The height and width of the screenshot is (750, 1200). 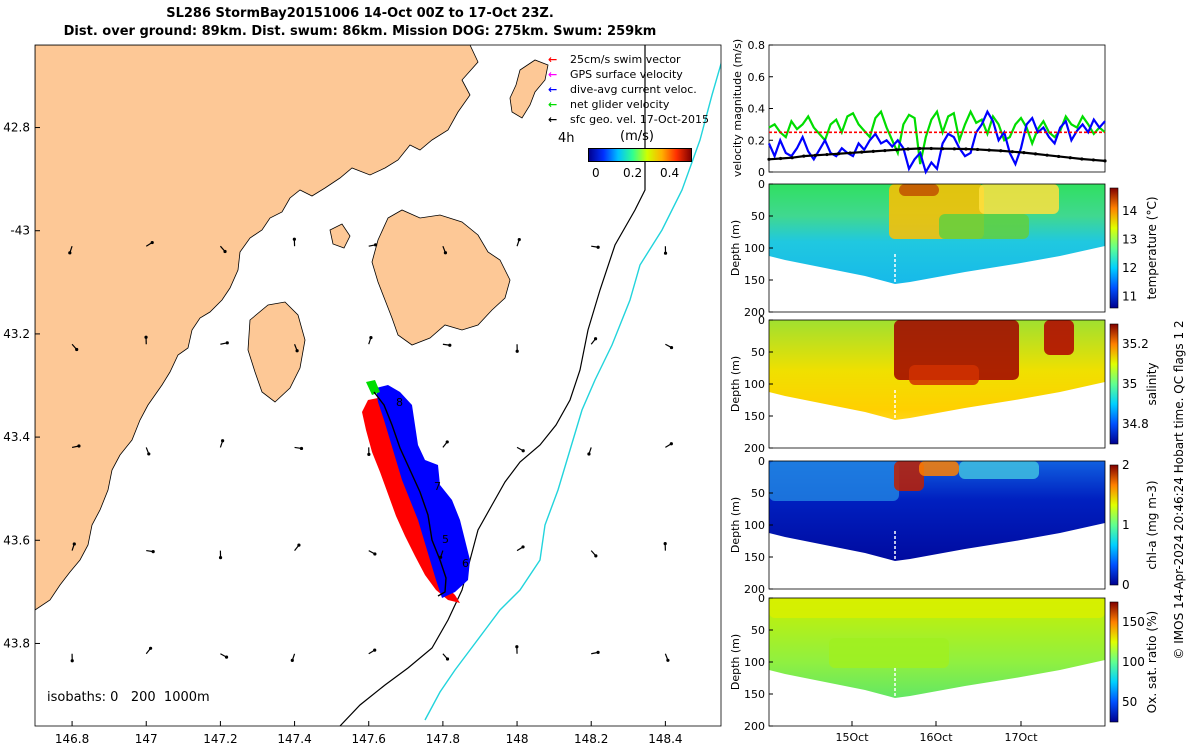 I want to click on colorbar-tick-label: 0, so click(x=1126, y=585).